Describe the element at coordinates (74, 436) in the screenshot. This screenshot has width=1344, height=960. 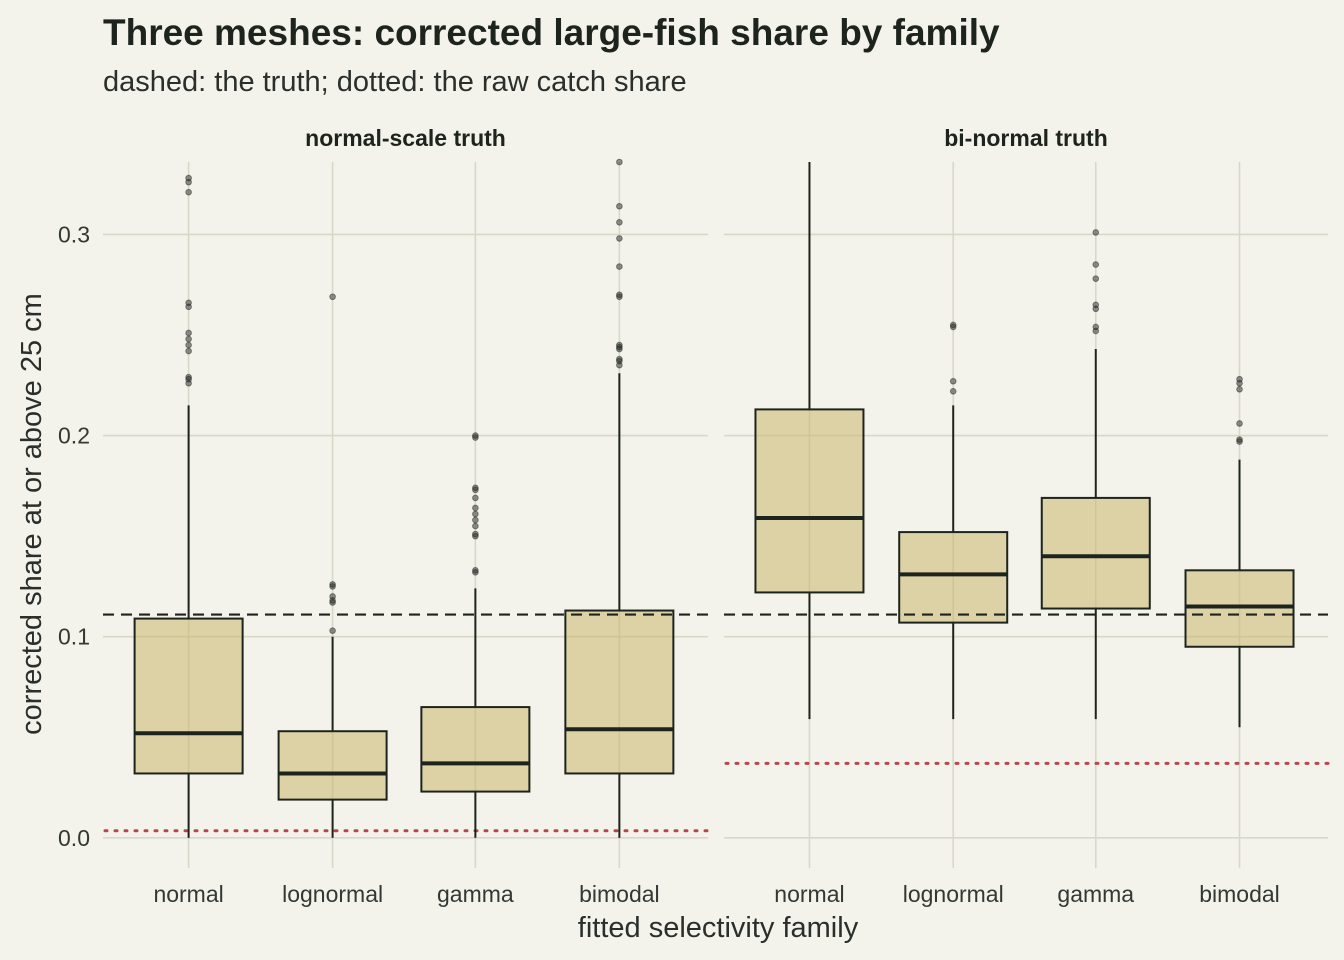
I see `y-tick-label: 0.2` at that location.